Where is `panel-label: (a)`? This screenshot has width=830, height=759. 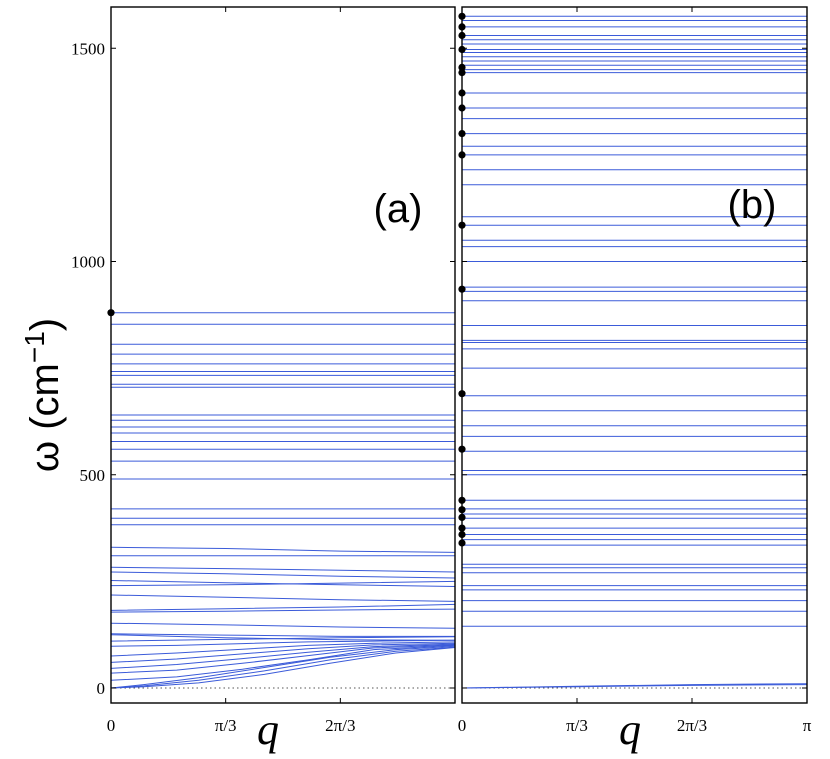
panel-label: (a) is located at coordinates (398, 209).